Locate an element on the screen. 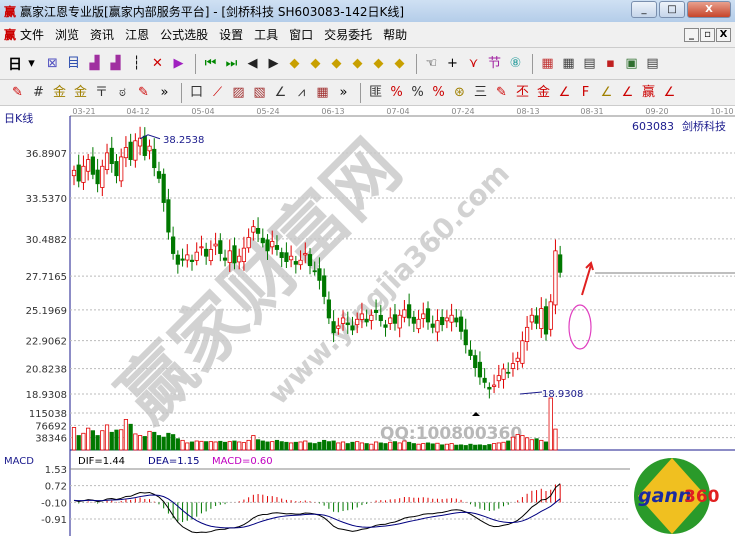 The height and width of the screenshot is (536, 735). maximize-button: □ is located at coordinates (672, 9).